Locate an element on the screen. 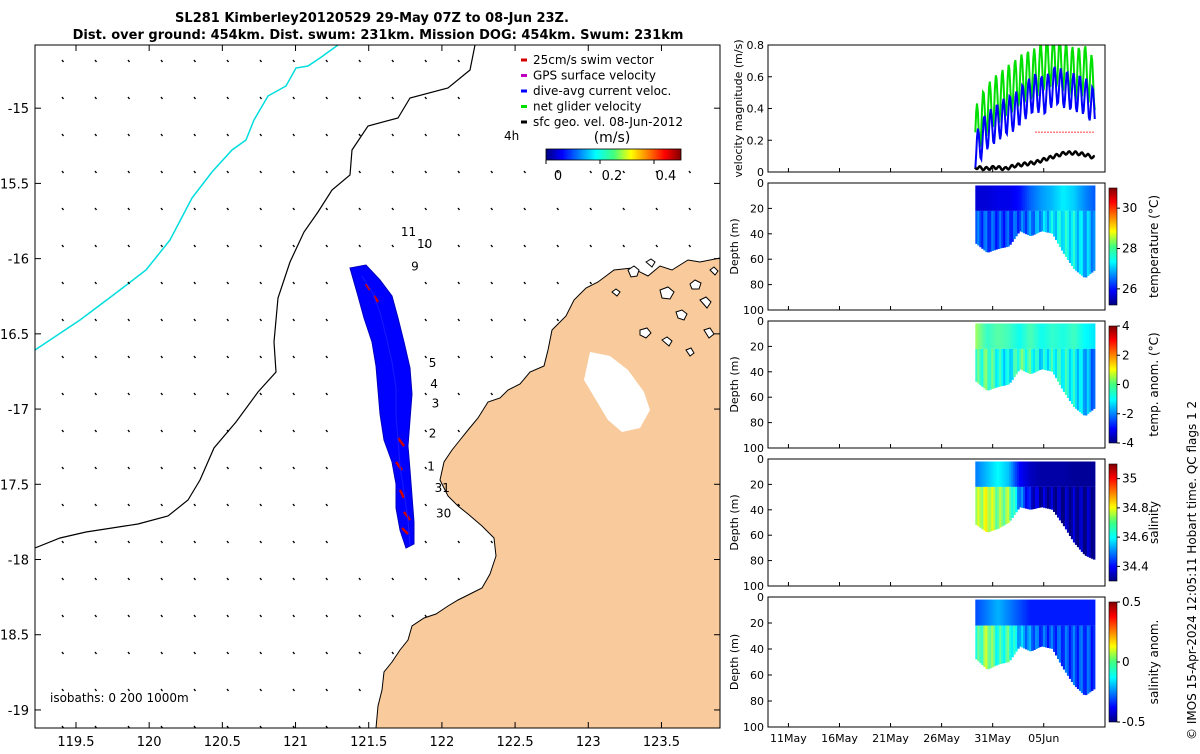 The height and width of the screenshot is (754, 1200). y-tick-label: 0 is located at coordinates (760, 459).